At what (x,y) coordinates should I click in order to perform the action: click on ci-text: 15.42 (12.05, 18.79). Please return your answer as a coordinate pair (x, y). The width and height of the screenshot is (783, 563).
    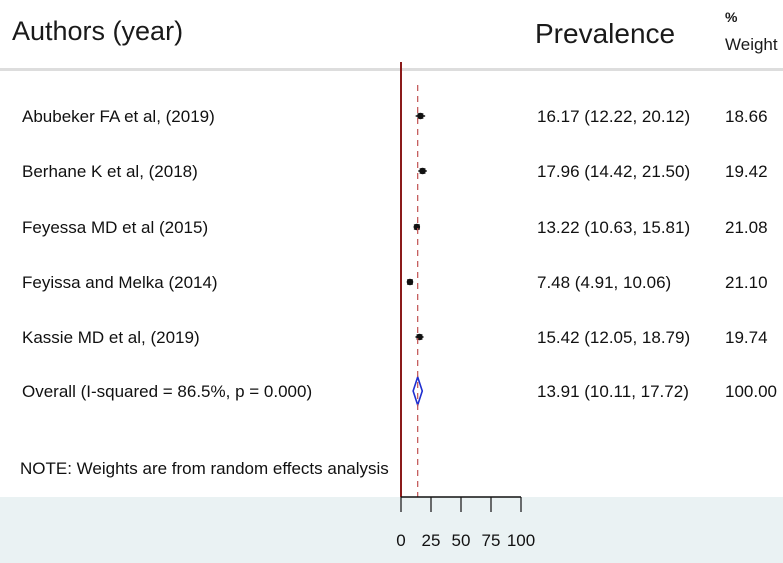
    Looking at the image, I should click on (613, 337).